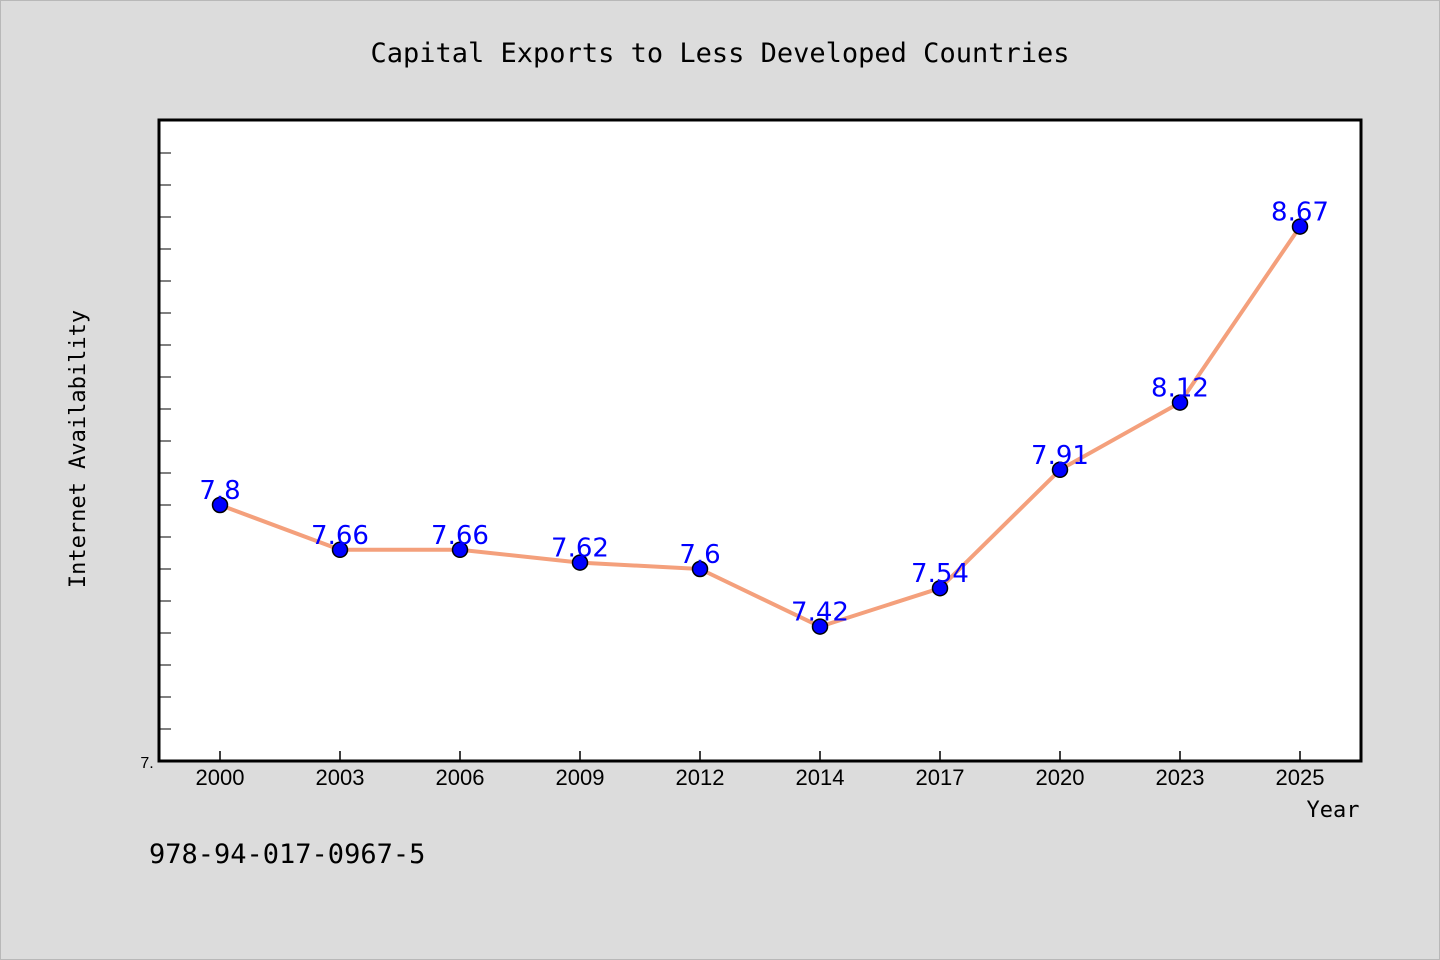  Describe the element at coordinates (580, 549) in the screenshot. I see `data-label: 7.62` at that location.